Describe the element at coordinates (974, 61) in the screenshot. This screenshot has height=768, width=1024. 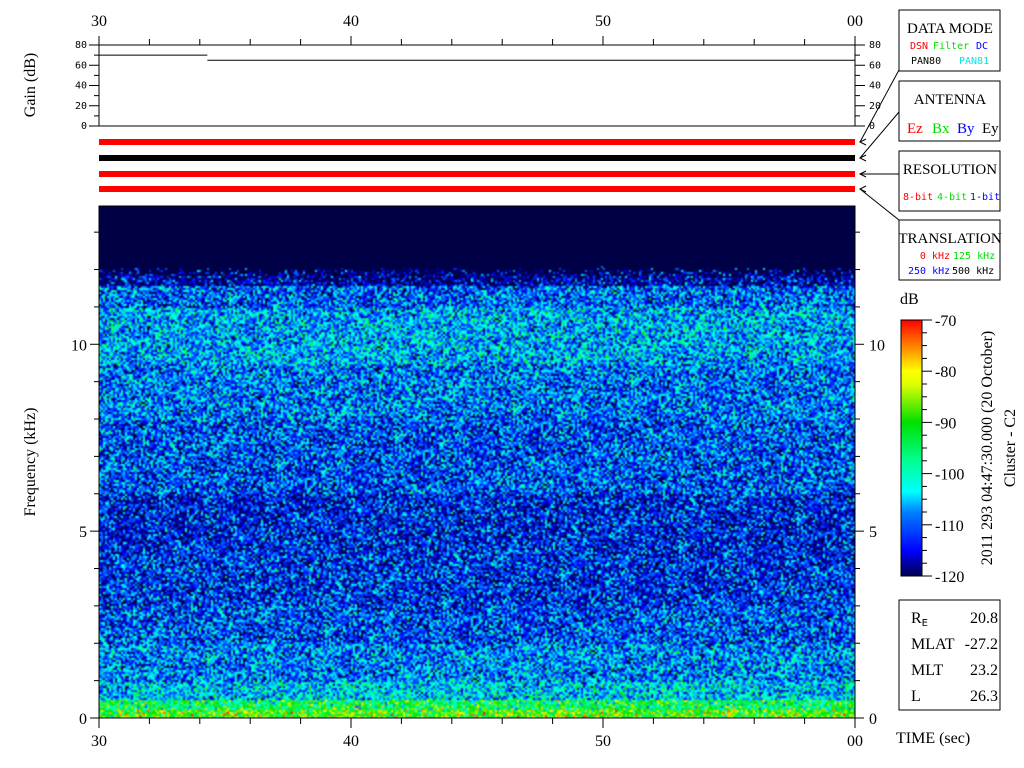
I see `data-mode-pan81: PAN81` at that location.